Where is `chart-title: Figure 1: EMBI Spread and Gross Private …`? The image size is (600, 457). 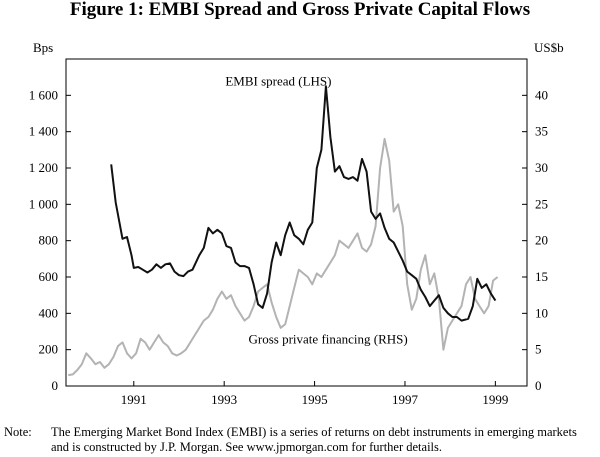 chart-title: Figure 1: EMBI Spread and Gross Private … is located at coordinates (300, 10).